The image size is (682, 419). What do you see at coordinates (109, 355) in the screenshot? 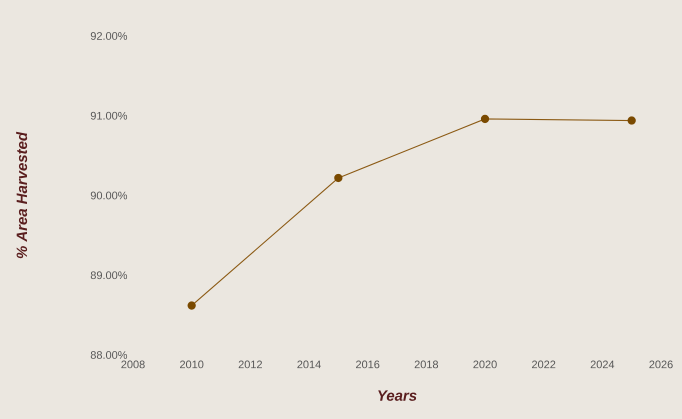
I see `y-tick-label: 88.00%` at bounding box center [109, 355].